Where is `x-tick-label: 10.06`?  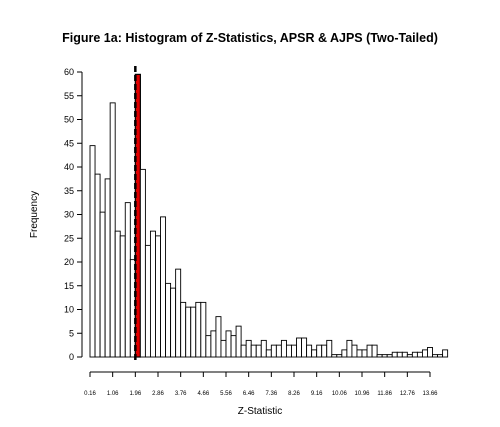
x-tick-label: 10.06 is located at coordinates (340, 394).